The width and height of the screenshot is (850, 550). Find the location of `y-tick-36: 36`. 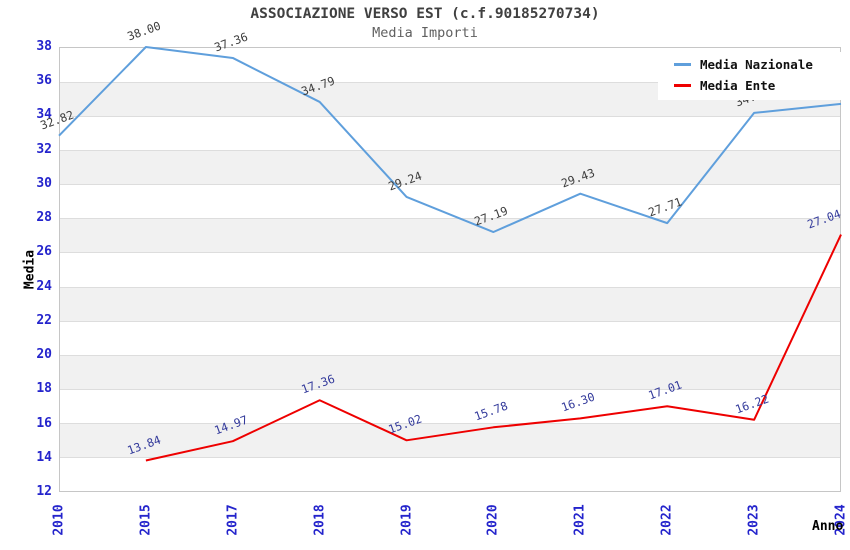

y-tick-36: 36 is located at coordinates (44, 81).